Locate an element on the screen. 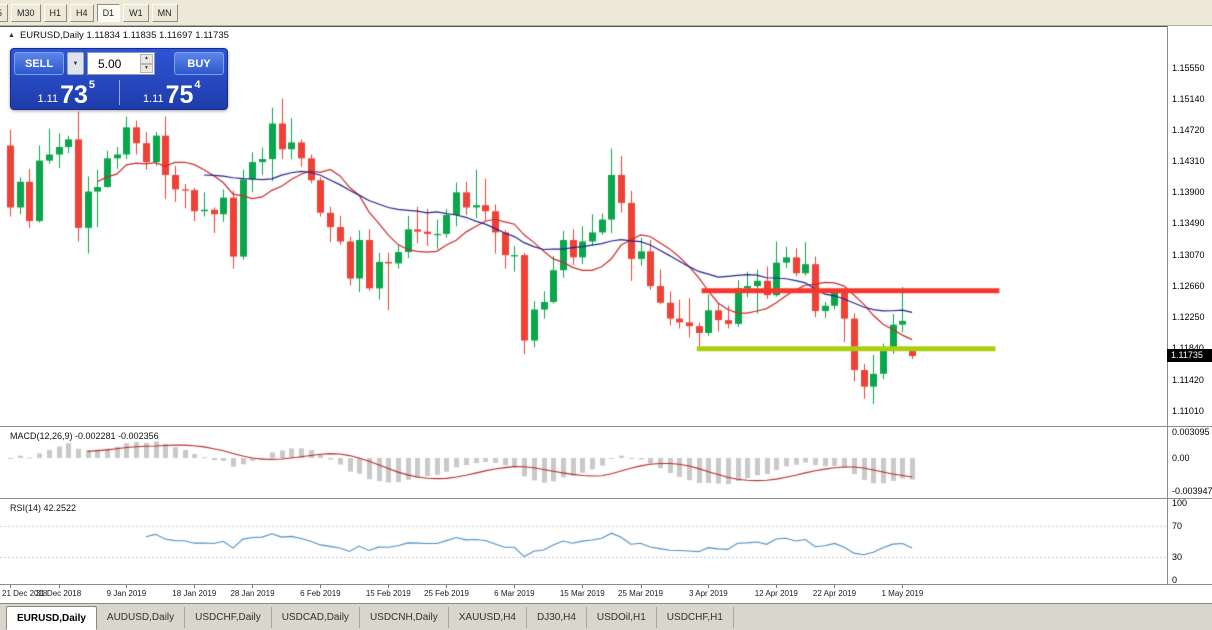  price-scale-label: 1.14720 is located at coordinates (1188, 130).